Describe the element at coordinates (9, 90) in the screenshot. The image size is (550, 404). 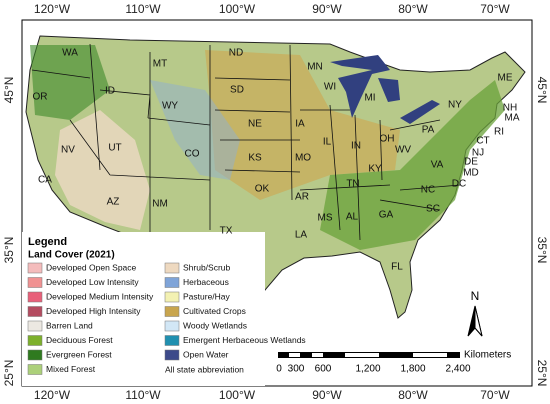
I see `latitude-label: 45°N` at that location.